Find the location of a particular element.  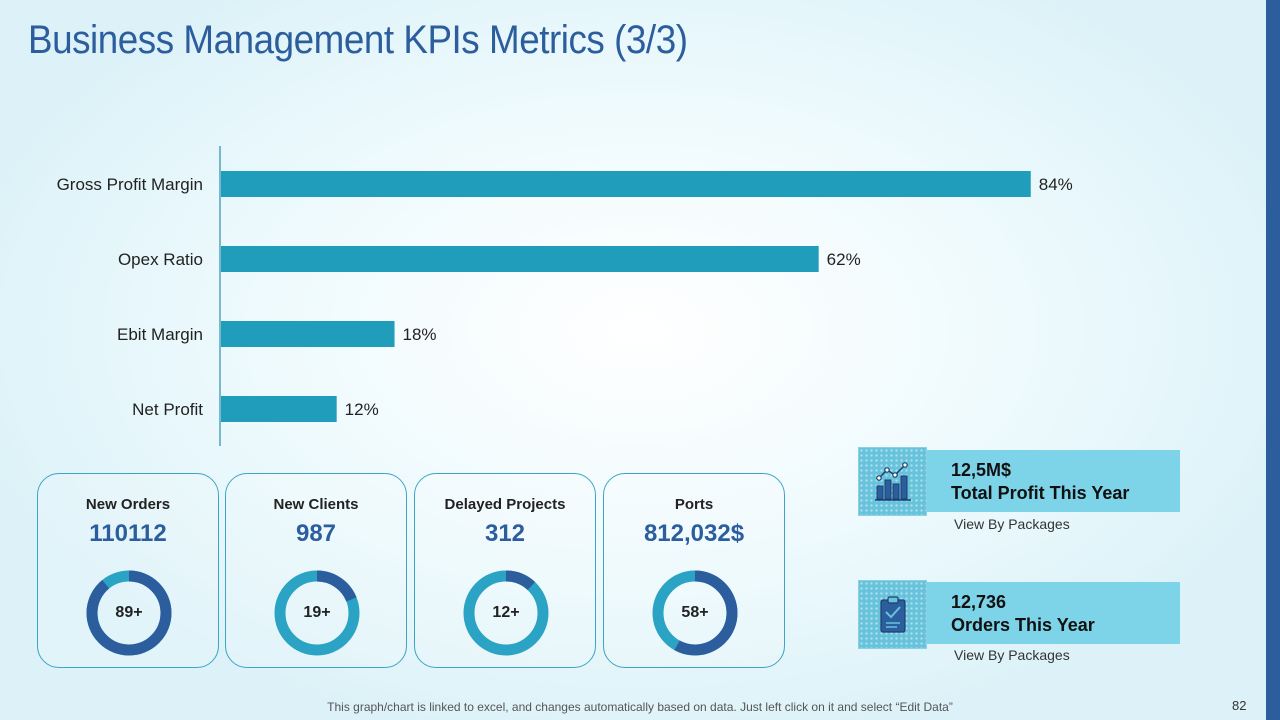

kpi-label: Delayed Projects is located at coordinates (505, 504).